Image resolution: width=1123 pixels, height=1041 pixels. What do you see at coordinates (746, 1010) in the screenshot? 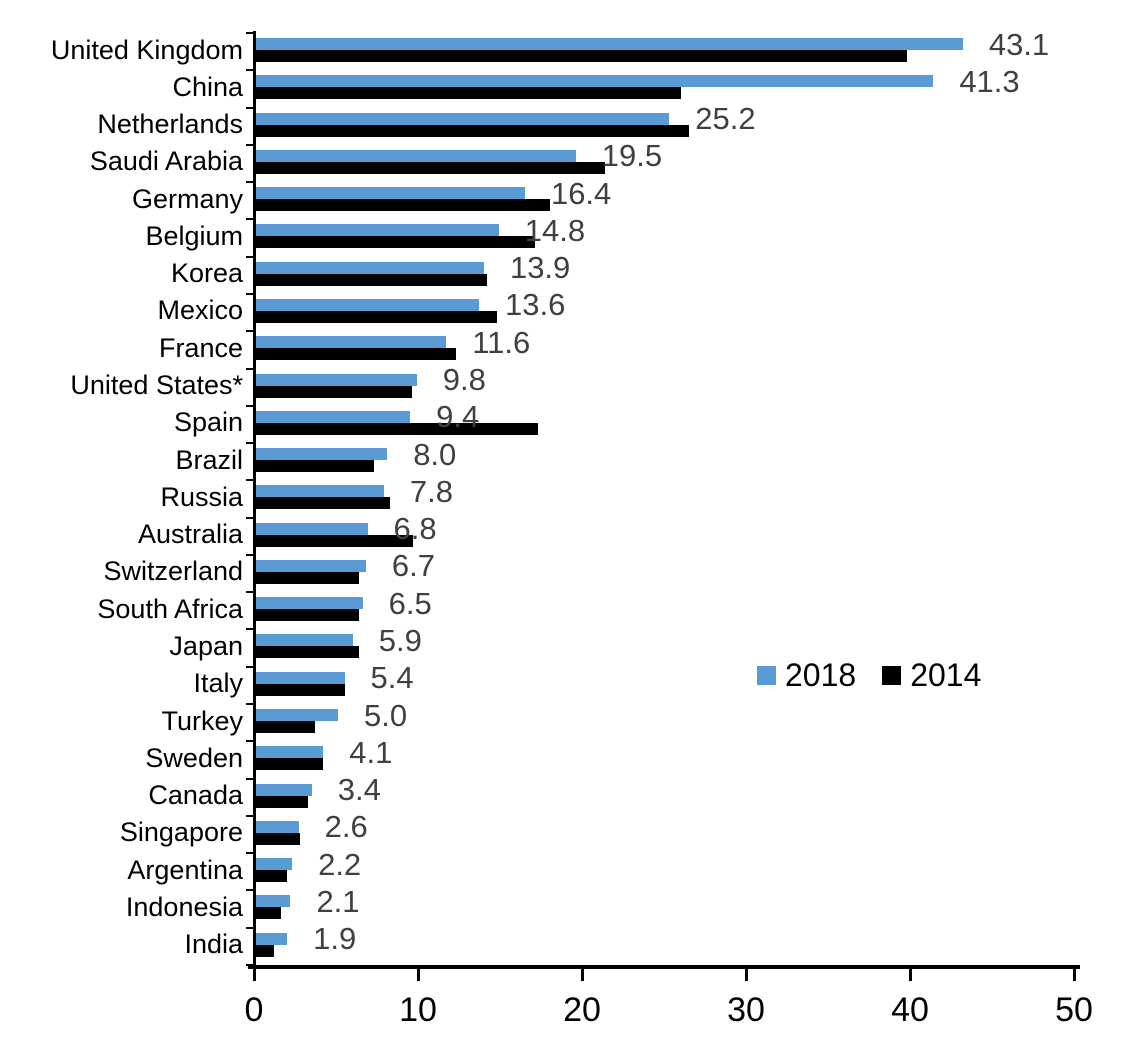
I see `x-tick-label: 30` at bounding box center [746, 1010].